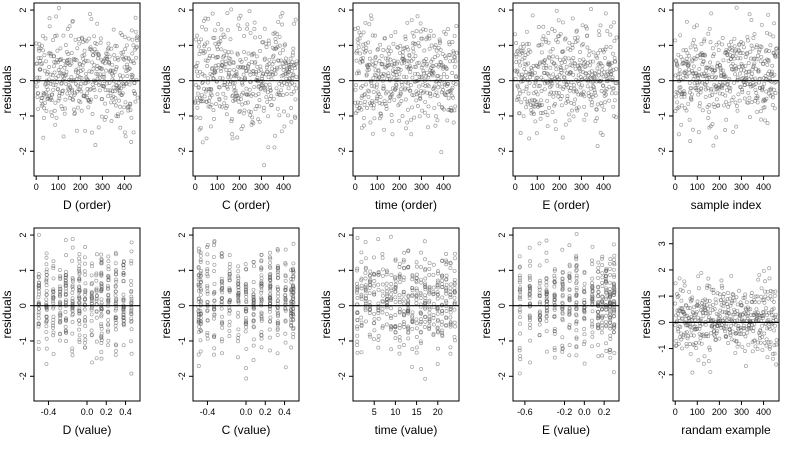 The width and height of the screenshot is (800, 450). What do you see at coordinates (726, 314) in the screenshot?
I see `panel-frame` at bounding box center [726, 314].